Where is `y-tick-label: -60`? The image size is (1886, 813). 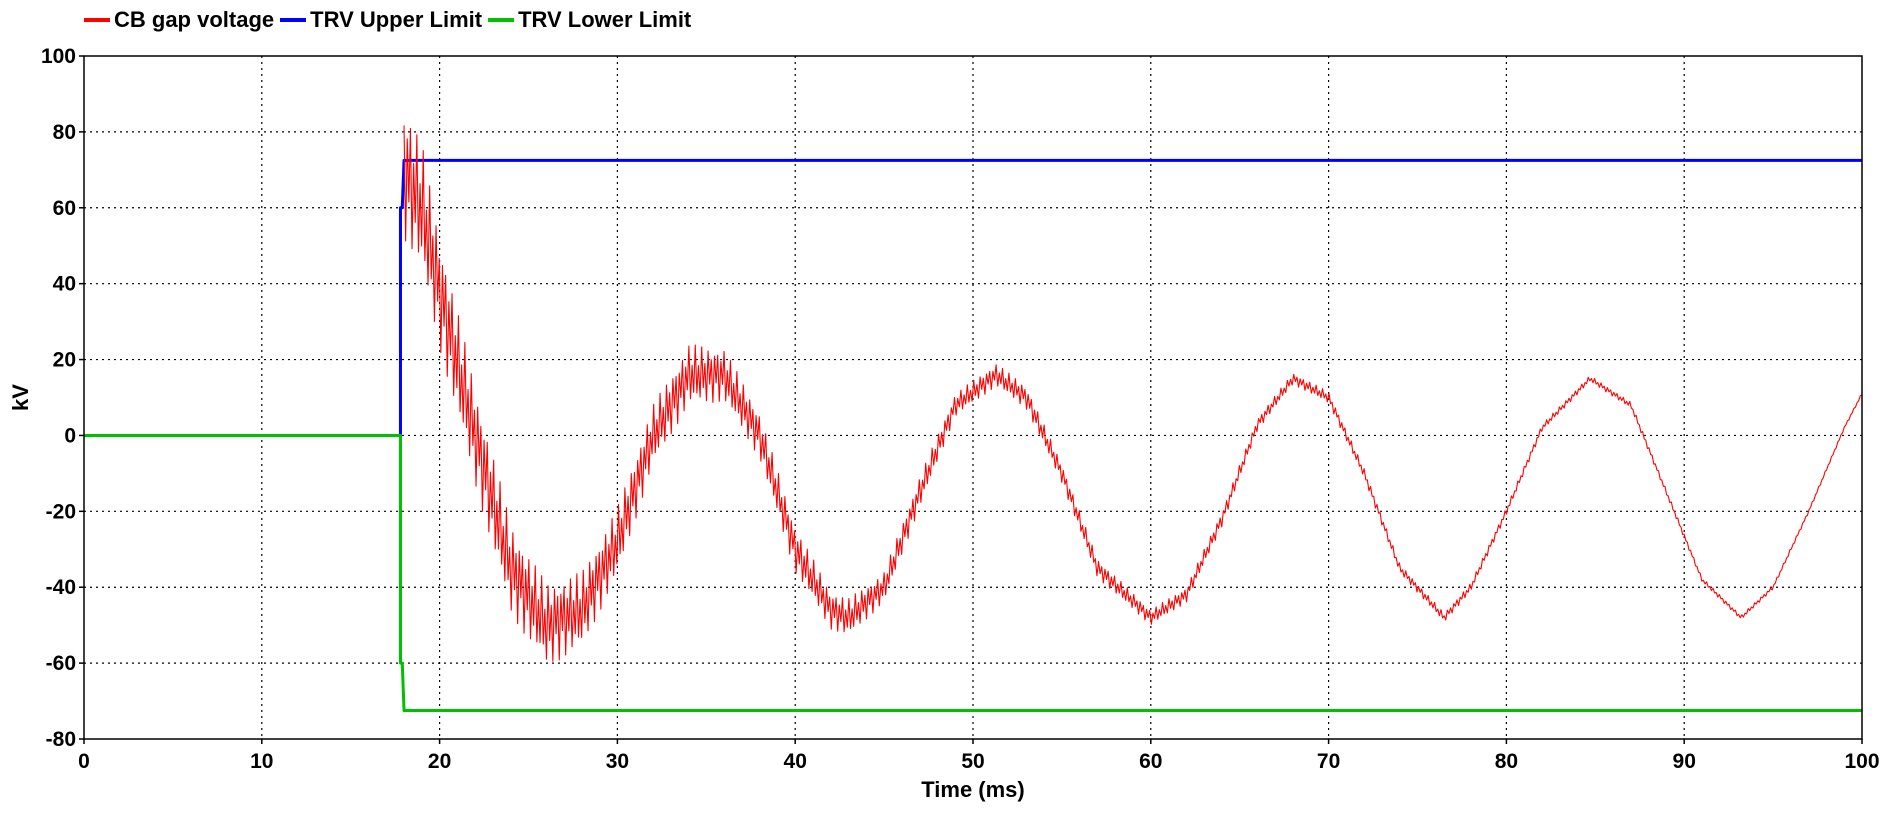 y-tick-label: -60 is located at coordinates (61, 663).